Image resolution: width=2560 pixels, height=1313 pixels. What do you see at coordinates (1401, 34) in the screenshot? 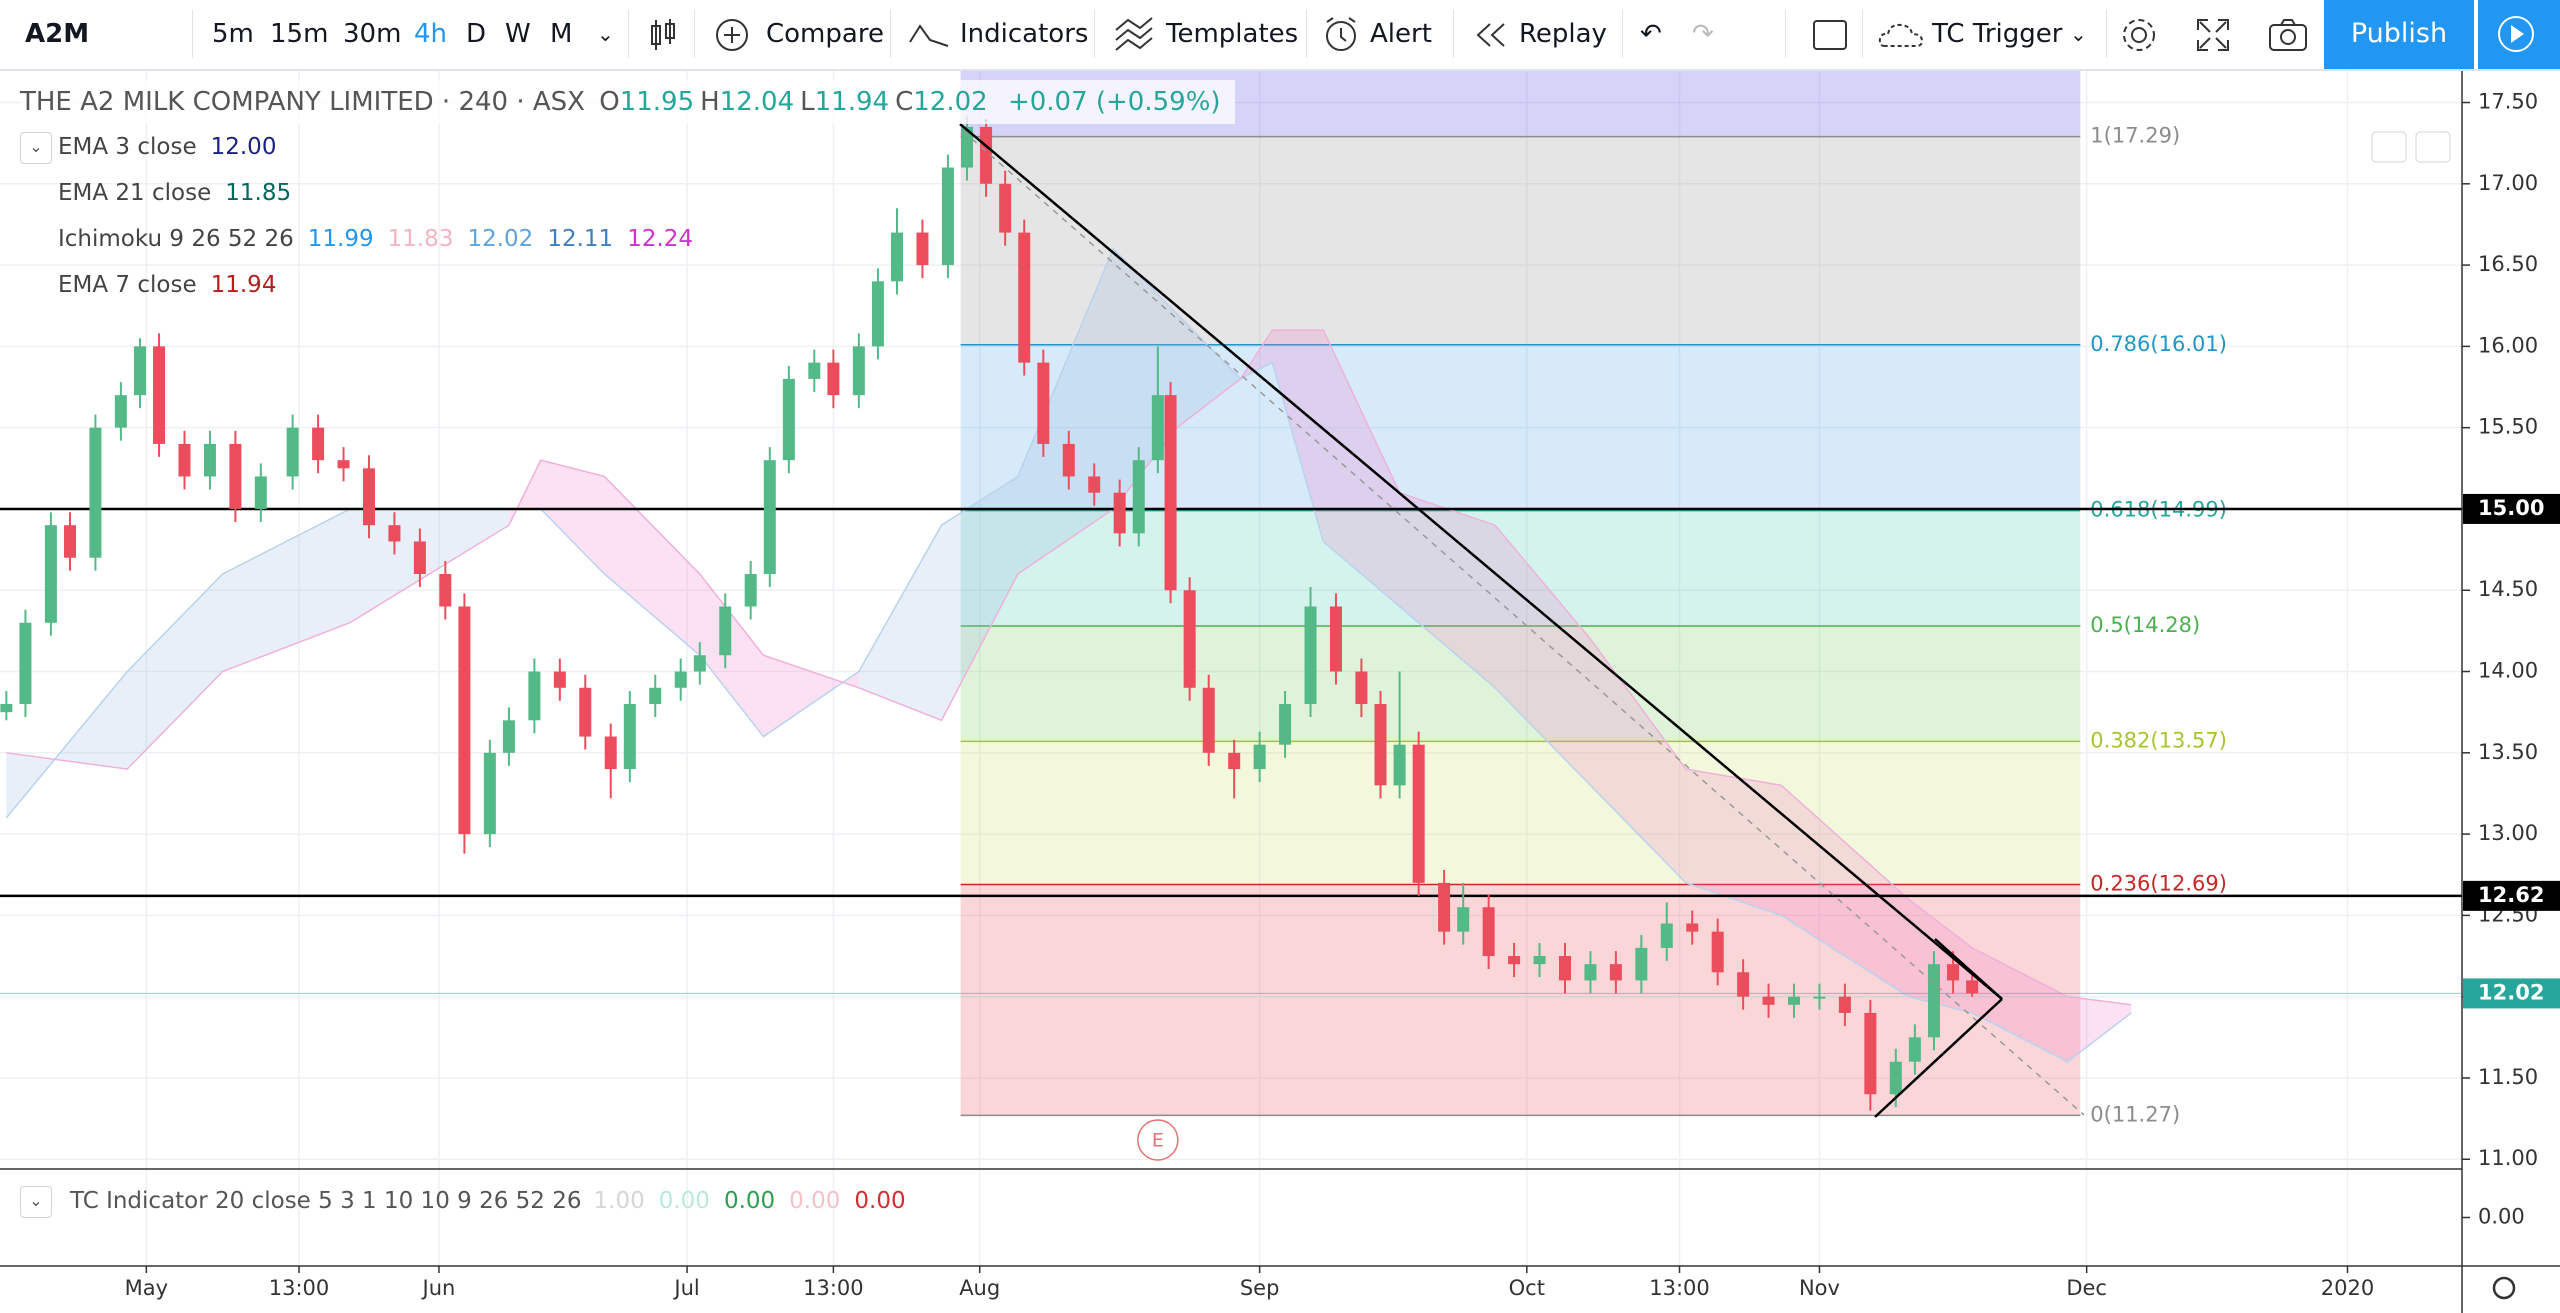
I see `alert-button: Alert` at bounding box center [1401, 34].